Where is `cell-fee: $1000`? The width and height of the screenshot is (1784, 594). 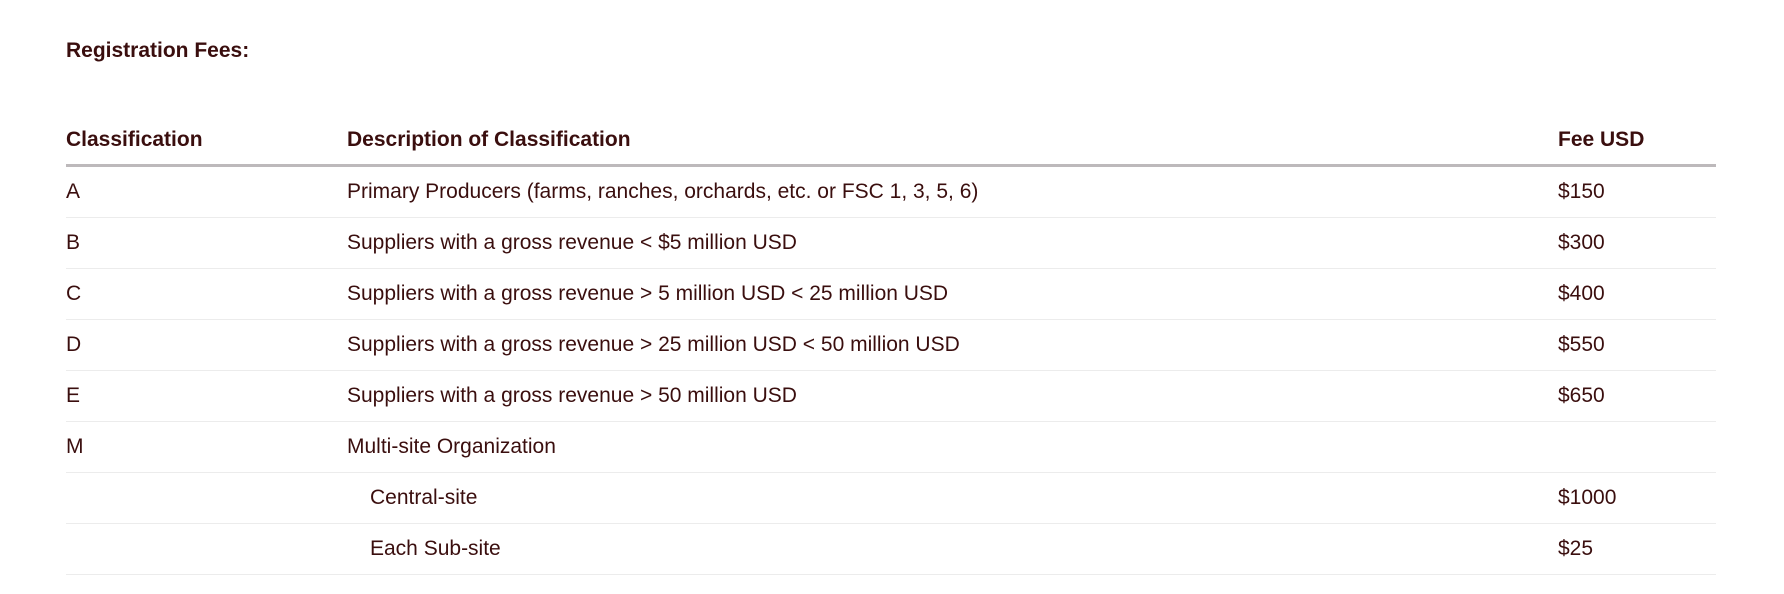
cell-fee: $1000 is located at coordinates (1637, 498).